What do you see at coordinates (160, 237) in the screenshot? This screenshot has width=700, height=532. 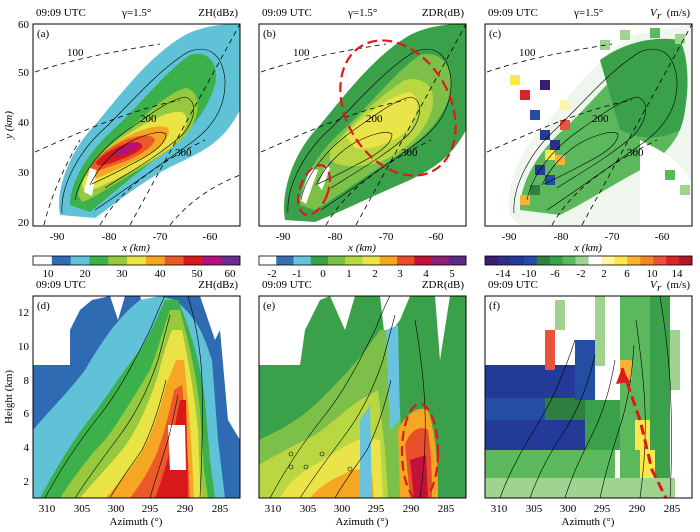 I see `panel-a-xtick: -70` at bounding box center [160, 237].